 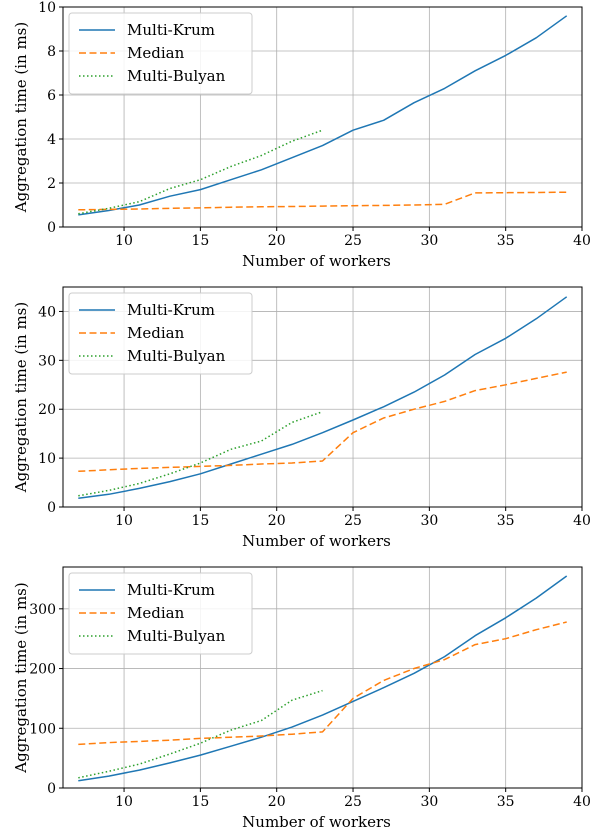 What do you see at coordinates (51, 140) in the screenshot?
I see `y-tick-label: 4` at bounding box center [51, 140].